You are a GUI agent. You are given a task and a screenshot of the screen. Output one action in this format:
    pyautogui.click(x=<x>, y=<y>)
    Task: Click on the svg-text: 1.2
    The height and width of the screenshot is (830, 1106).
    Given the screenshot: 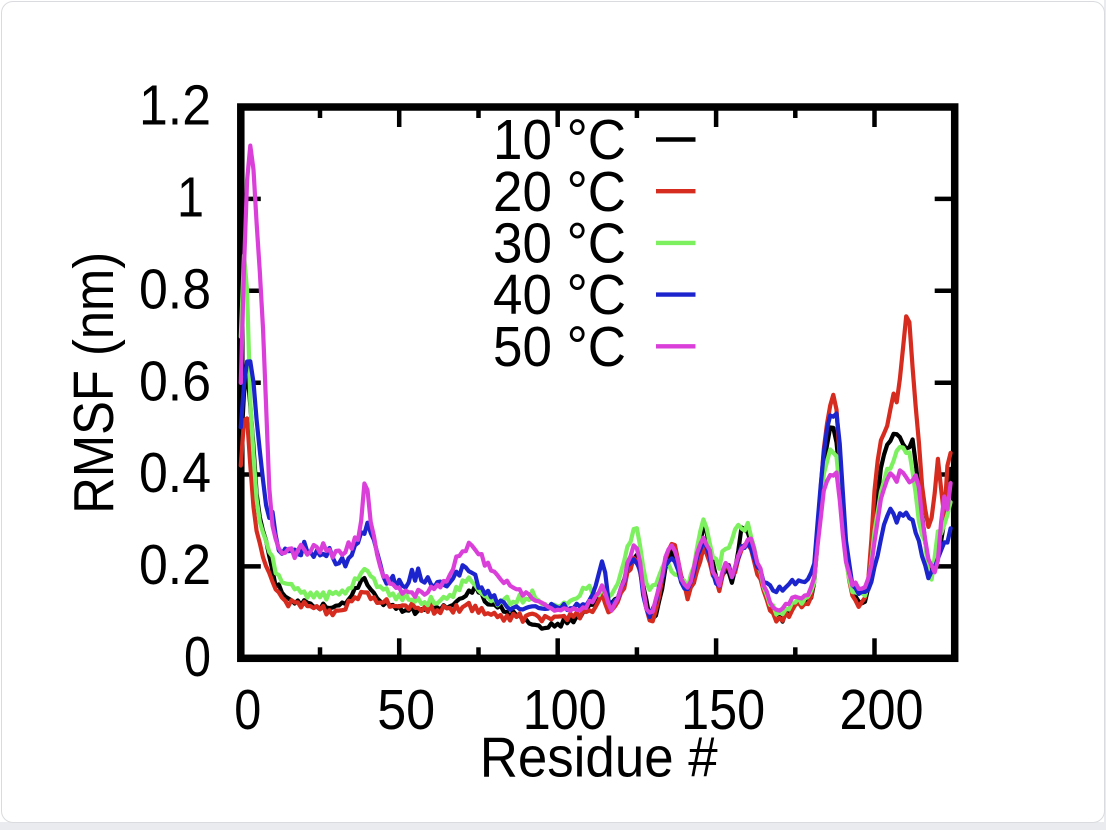 What is the action you would take?
    pyautogui.click(x=175, y=106)
    